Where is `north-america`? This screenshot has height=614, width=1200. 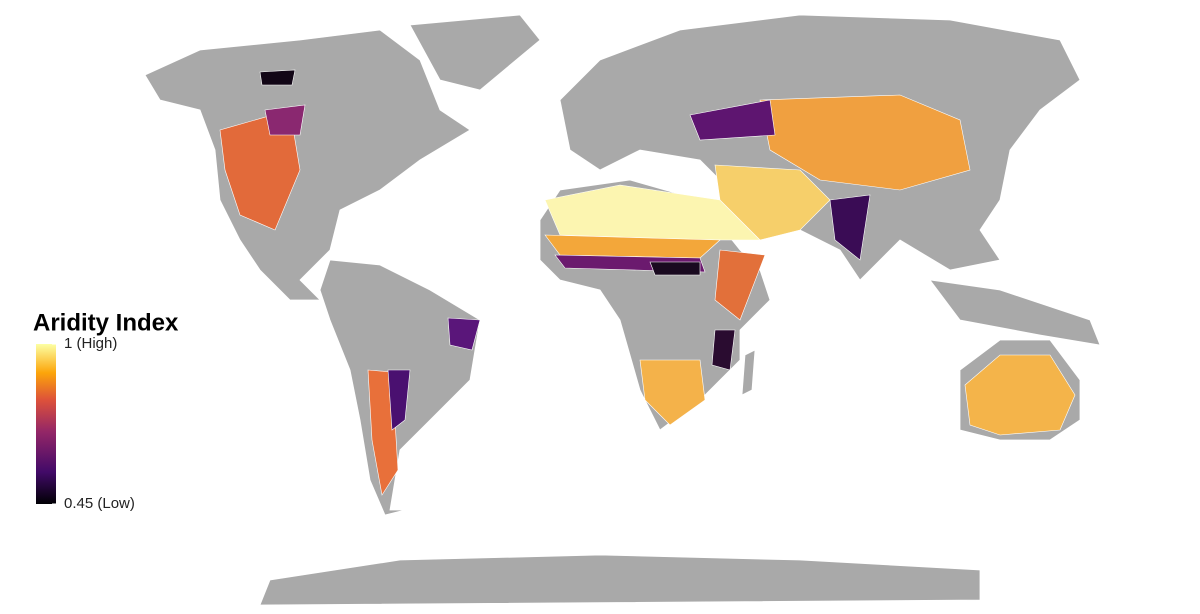 north-america is located at coordinates (307, 165).